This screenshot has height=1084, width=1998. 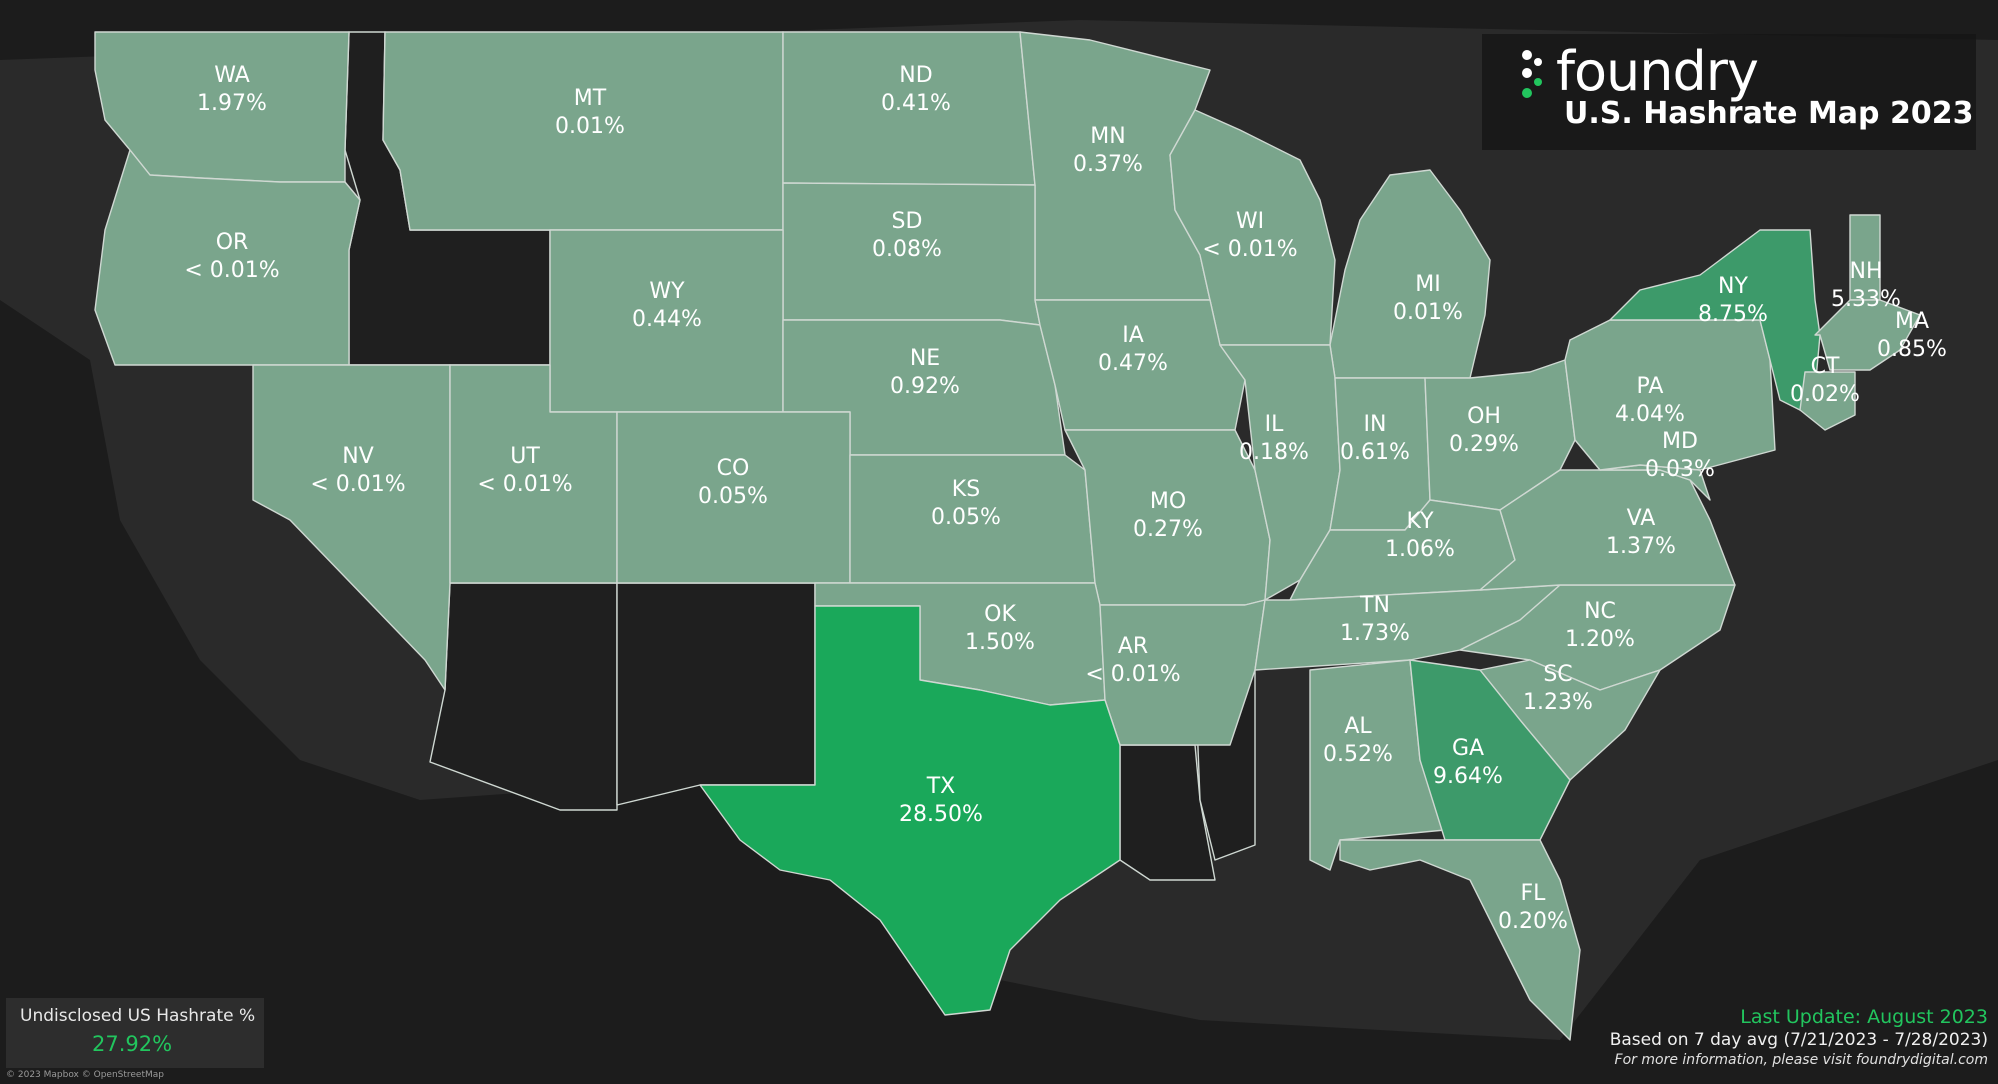 What do you see at coordinates (1600, 639) in the screenshot?
I see `state-value-NC: 1.20%` at bounding box center [1600, 639].